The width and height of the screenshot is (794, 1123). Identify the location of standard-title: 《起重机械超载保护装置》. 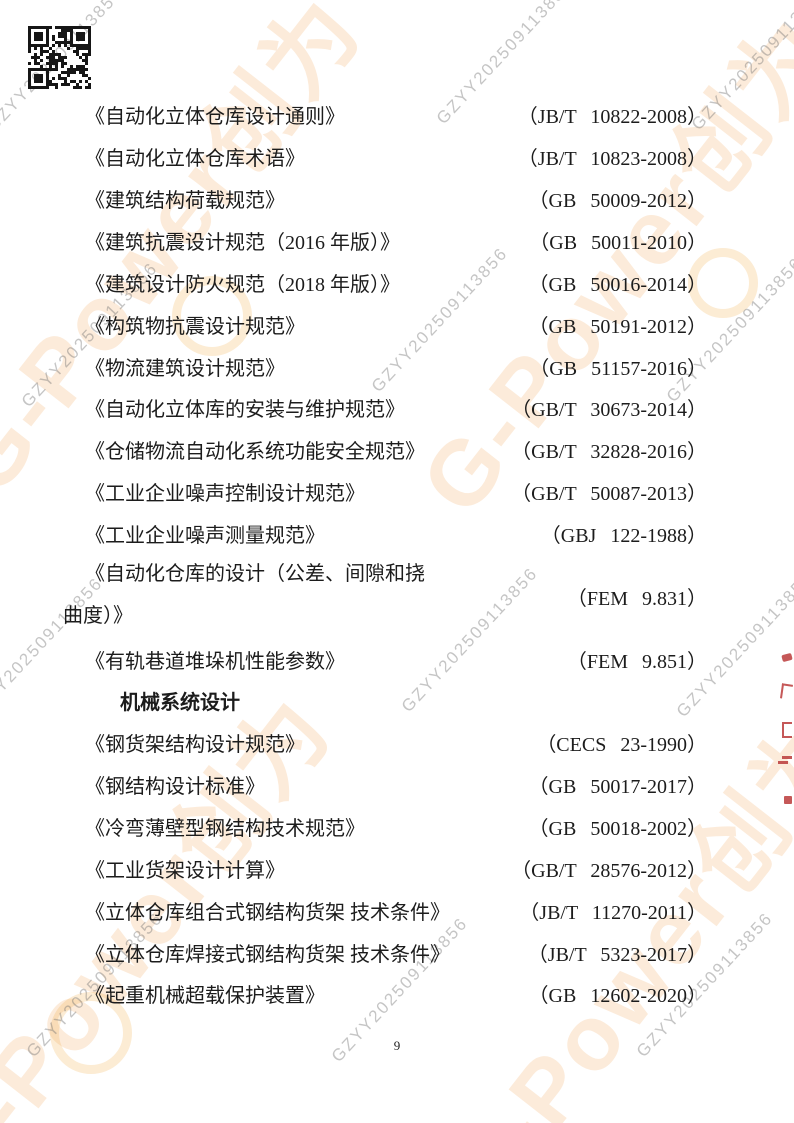
(205, 996).